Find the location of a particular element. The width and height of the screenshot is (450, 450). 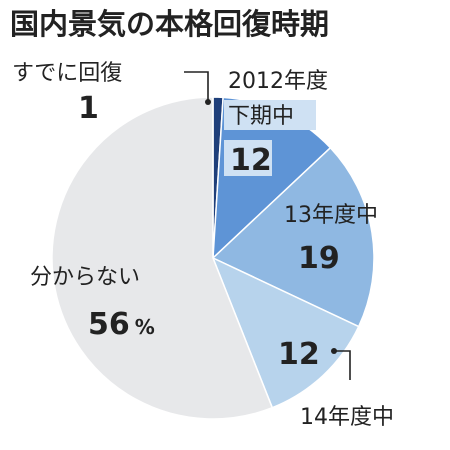

label-unknown: 分からない is located at coordinates (85, 277).